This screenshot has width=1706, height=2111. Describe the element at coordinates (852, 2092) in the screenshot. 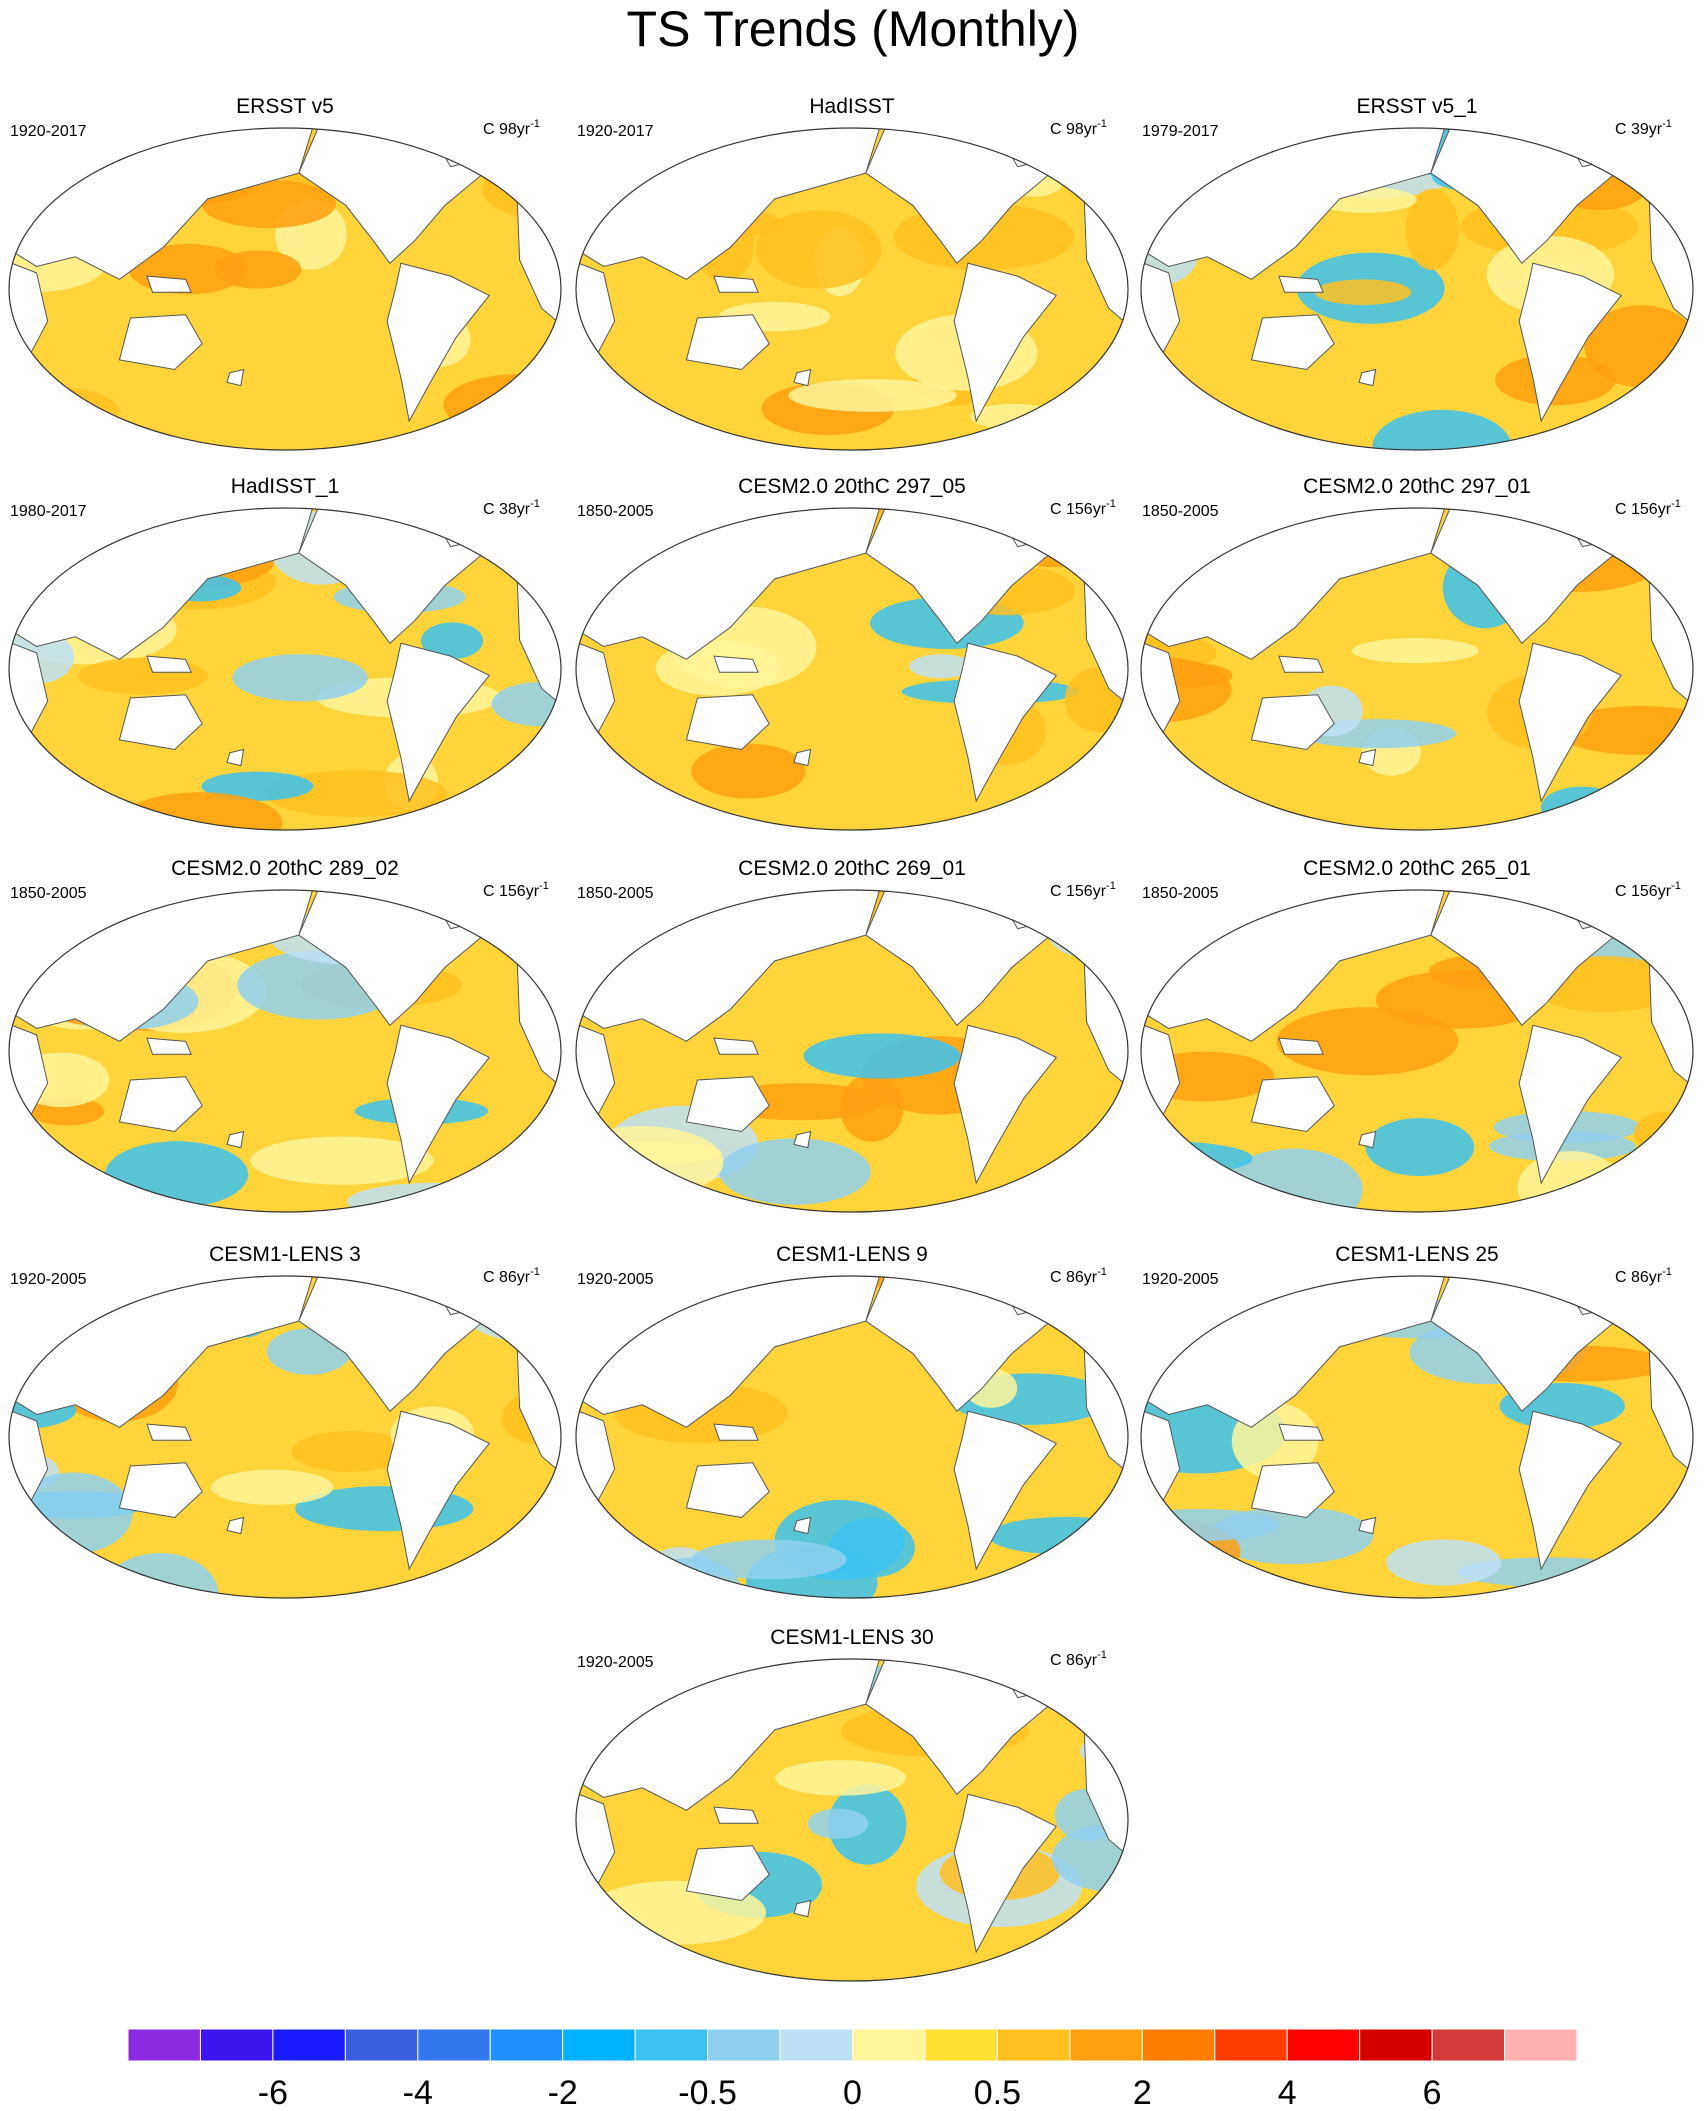

I see `colorbar-label: 0` at that location.